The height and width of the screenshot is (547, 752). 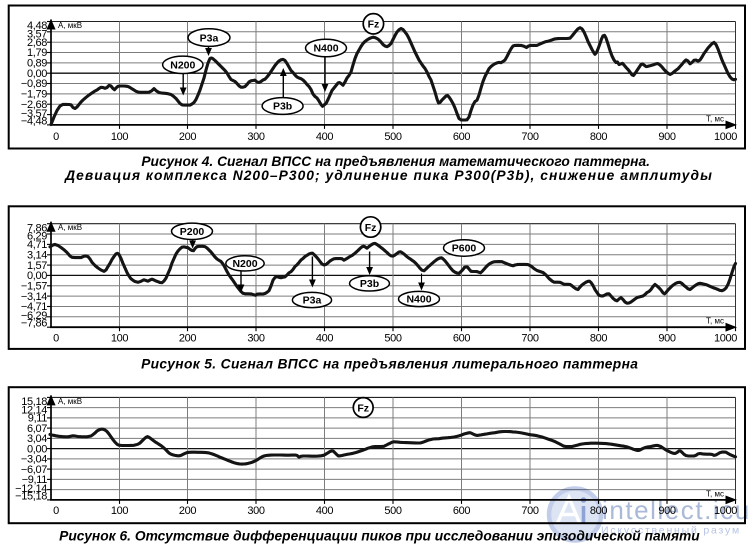 What do you see at coordinates (37, 237) in the screenshot?
I see `svg-text: 6,29` at bounding box center [37, 237].